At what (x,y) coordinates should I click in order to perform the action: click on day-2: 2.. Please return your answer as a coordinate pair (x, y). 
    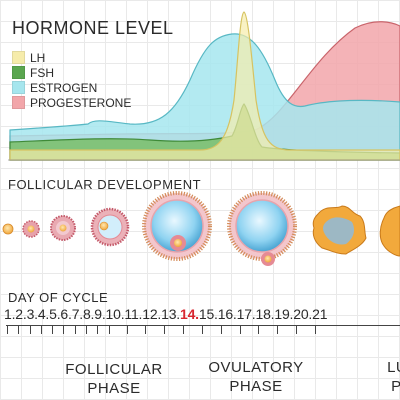
    Looking at the image, I should click on (21, 314).